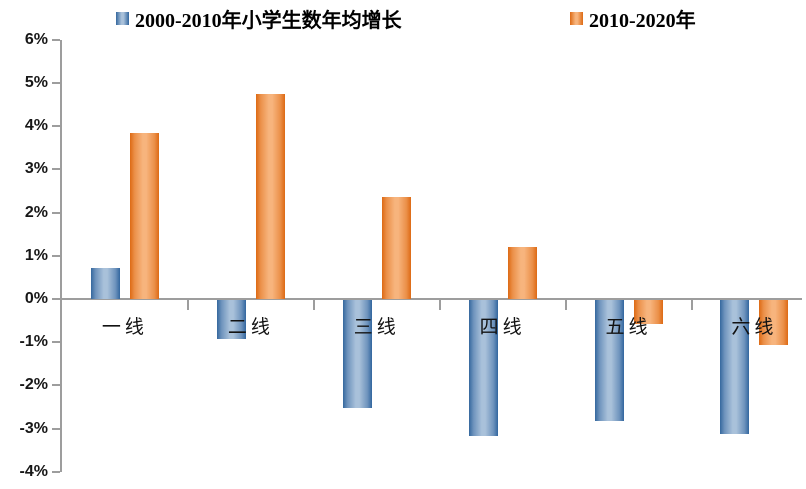 Image resolution: width=806 pixels, height=489 pixels. What do you see at coordinates (628, 327) in the screenshot?
I see `category-label-五线: 五线` at bounding box center [628, 327].